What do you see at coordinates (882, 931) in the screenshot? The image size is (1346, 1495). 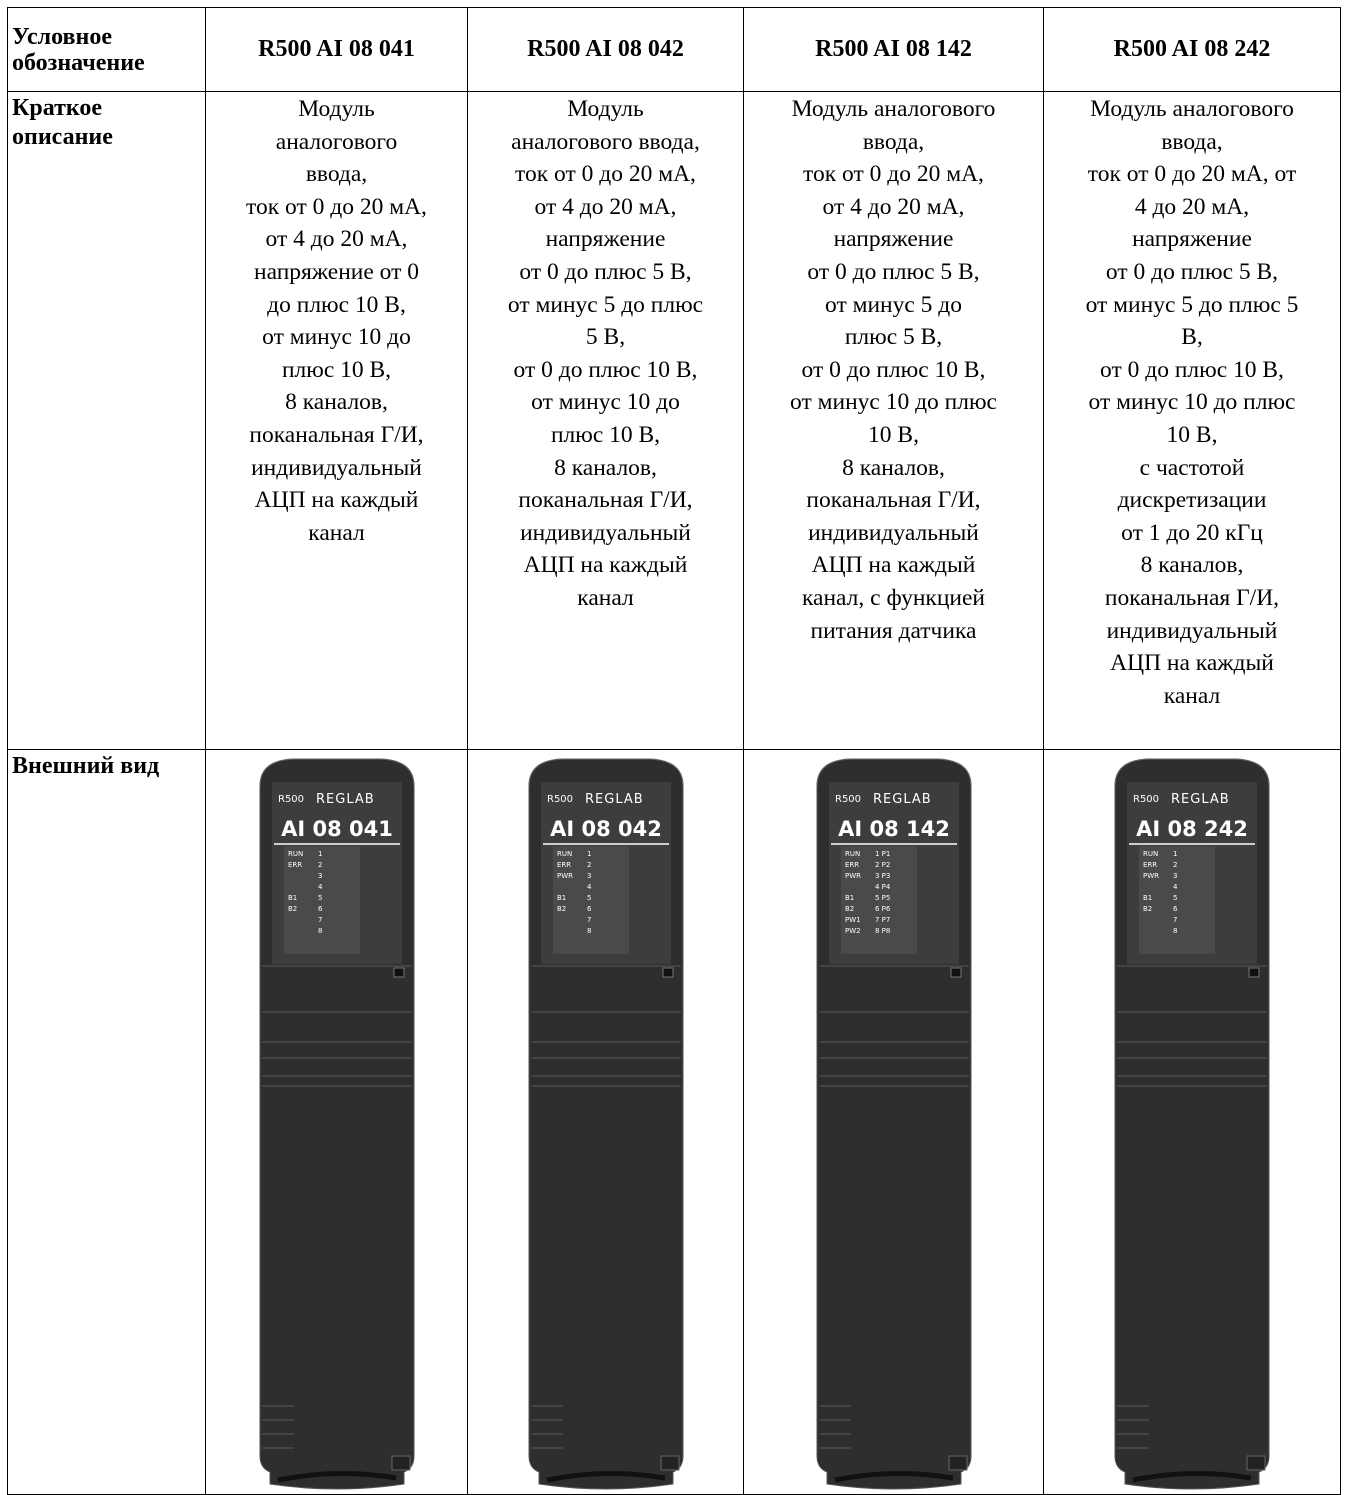 I see `led-label: 8 P8` at bounding box center [882, 931].